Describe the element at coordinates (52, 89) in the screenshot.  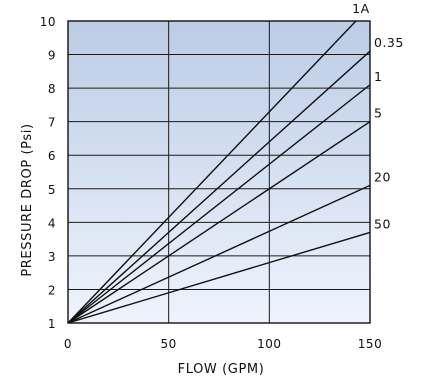
I see `y-tick-label: 8` at that location.